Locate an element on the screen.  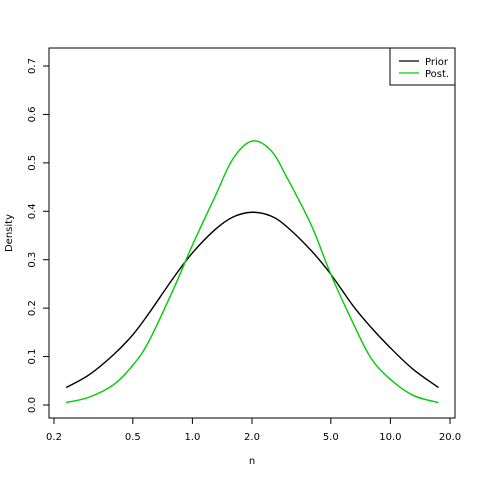
y-tick-label: 0.4 is located at coordinates (32, 211).